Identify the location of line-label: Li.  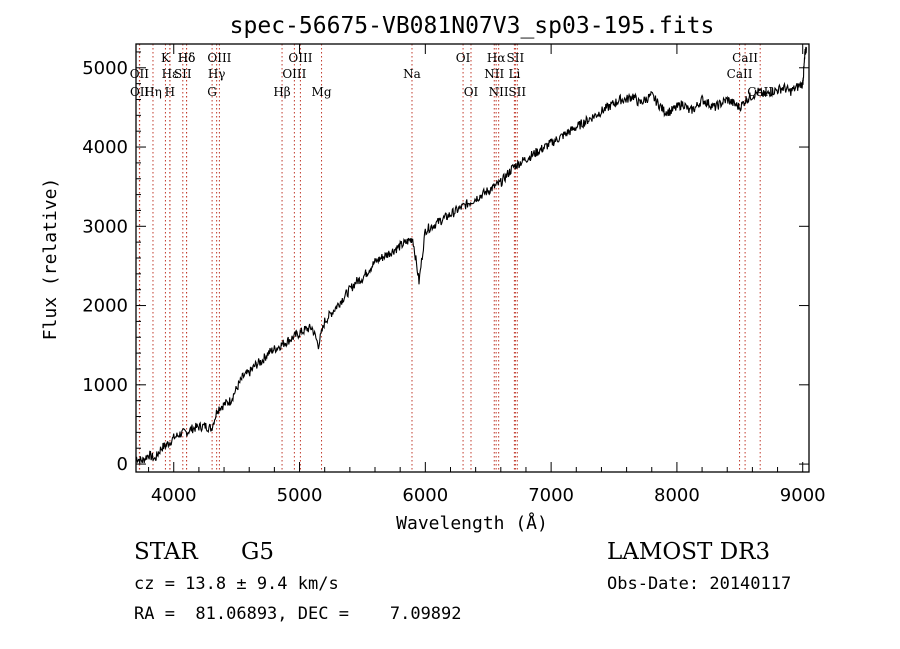
(514, 74).